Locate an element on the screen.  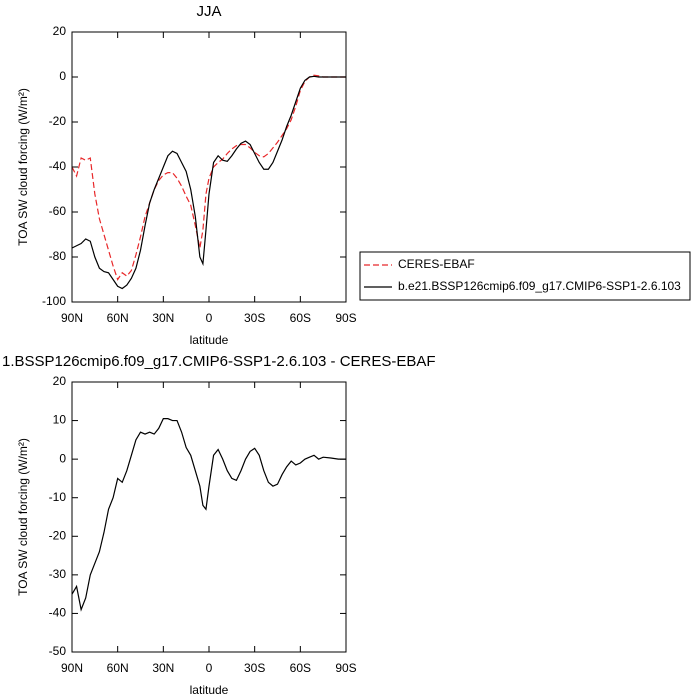
y-tick-label: -10 is located at coordinates (58, 497).